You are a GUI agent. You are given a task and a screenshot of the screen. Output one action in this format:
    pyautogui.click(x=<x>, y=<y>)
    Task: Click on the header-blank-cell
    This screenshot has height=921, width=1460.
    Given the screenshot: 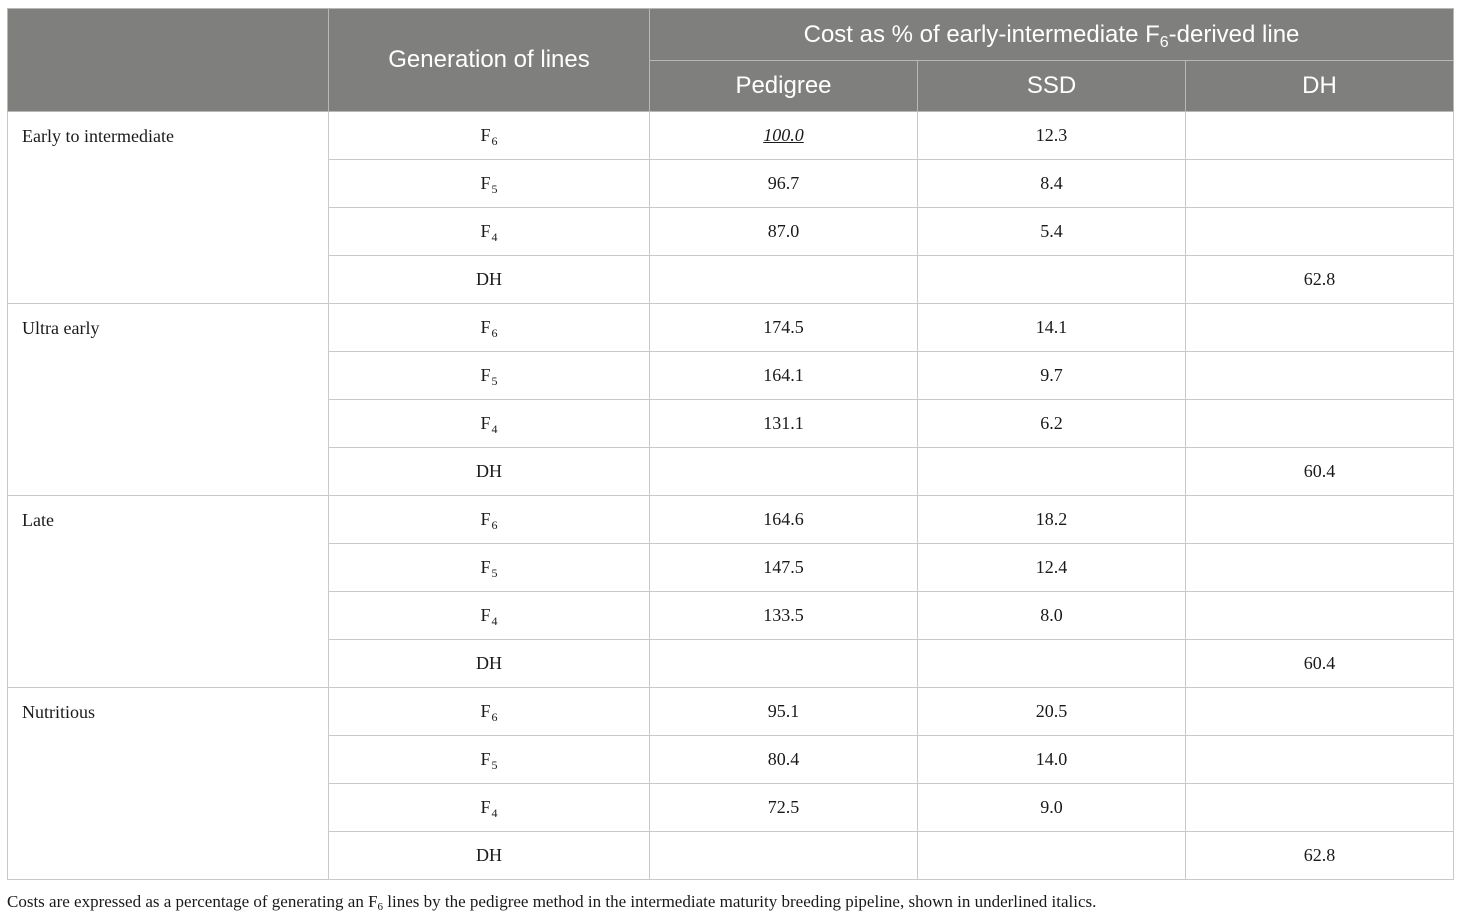 What is the action you would take?
    pyautogui.click(x=168, y=60)
    